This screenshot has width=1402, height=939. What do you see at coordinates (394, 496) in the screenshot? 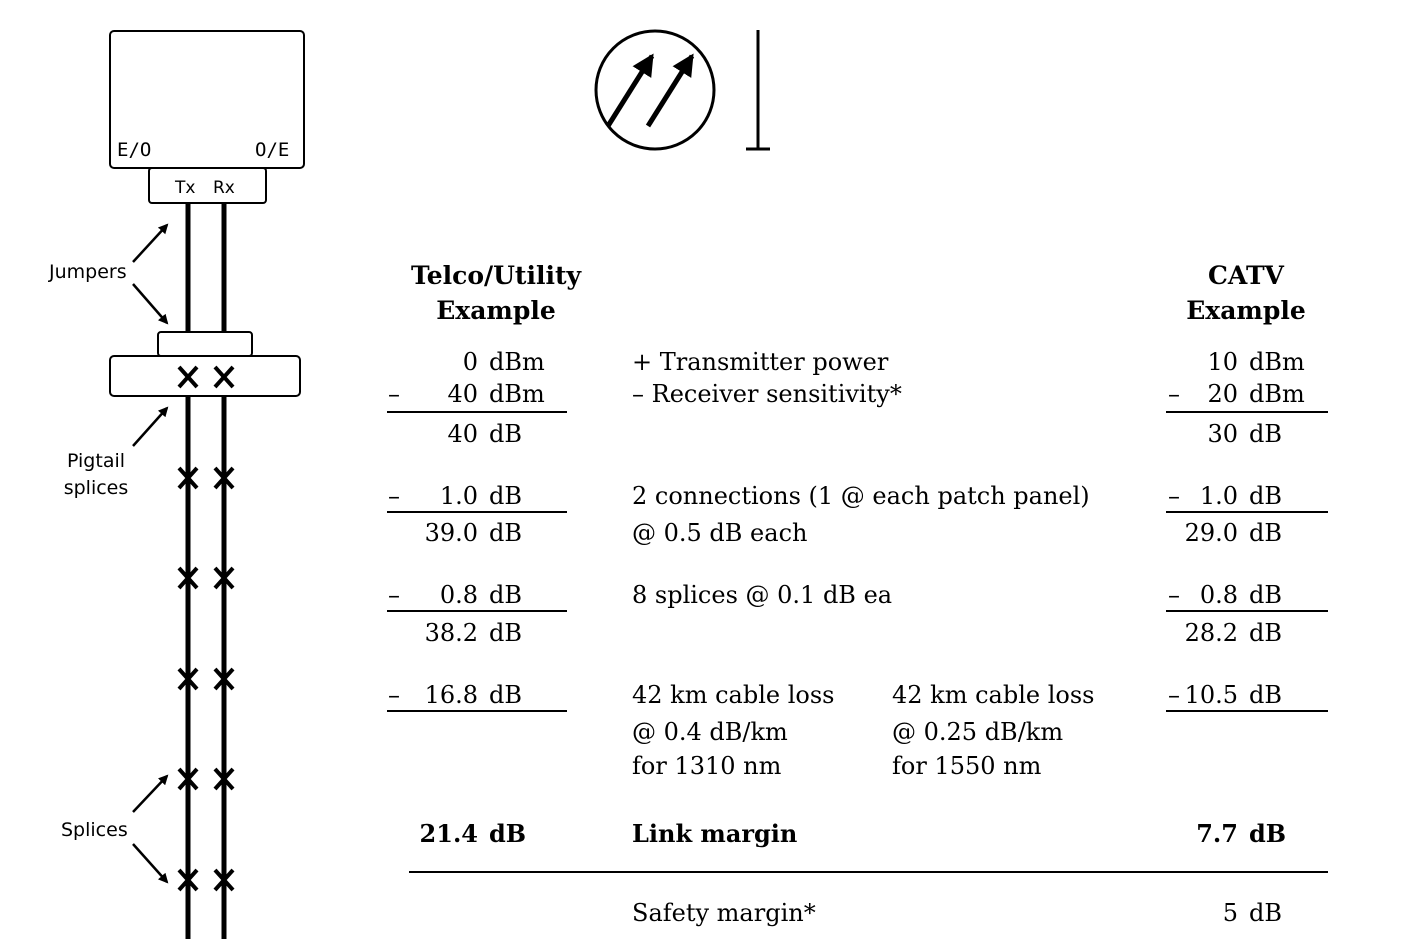
I see `telco-connections-minus: –` at bounding box center [394, 496].